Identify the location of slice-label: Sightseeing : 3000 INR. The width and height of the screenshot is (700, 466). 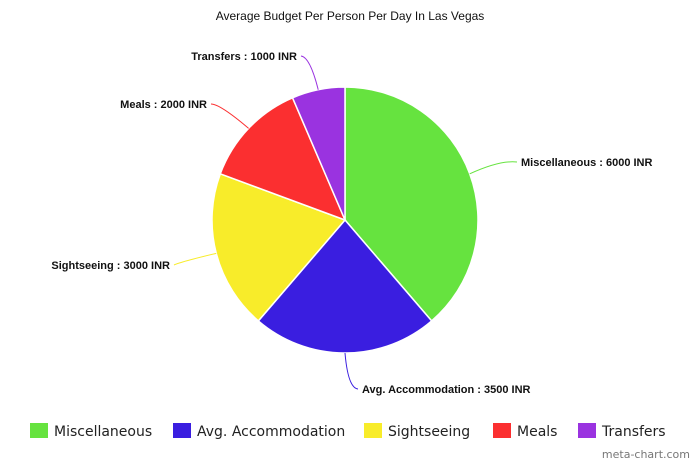
(110, 266).